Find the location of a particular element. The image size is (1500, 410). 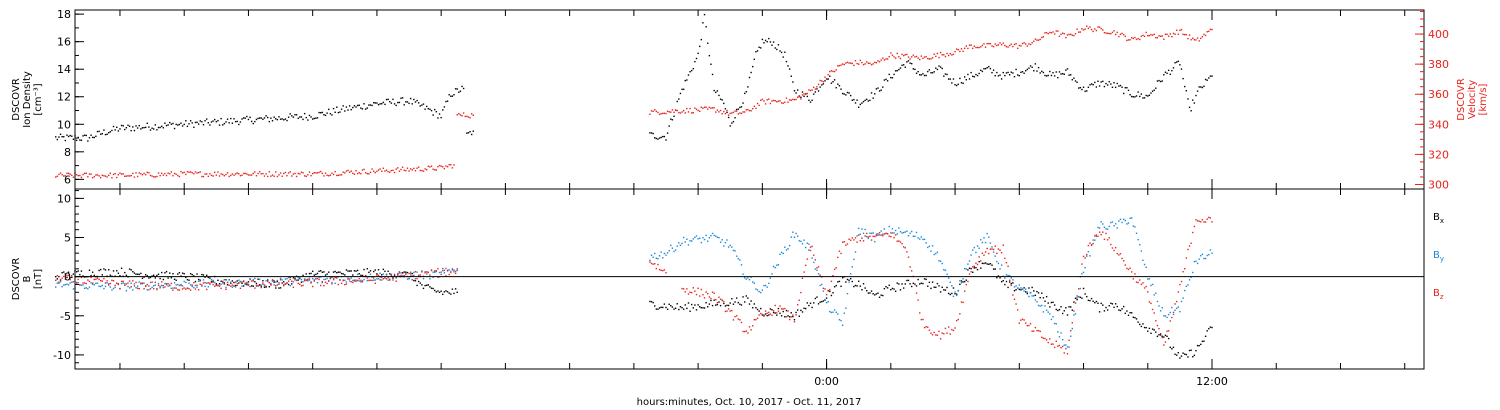

legend-label-bx: Bx is located at coordinates (1438, 218).